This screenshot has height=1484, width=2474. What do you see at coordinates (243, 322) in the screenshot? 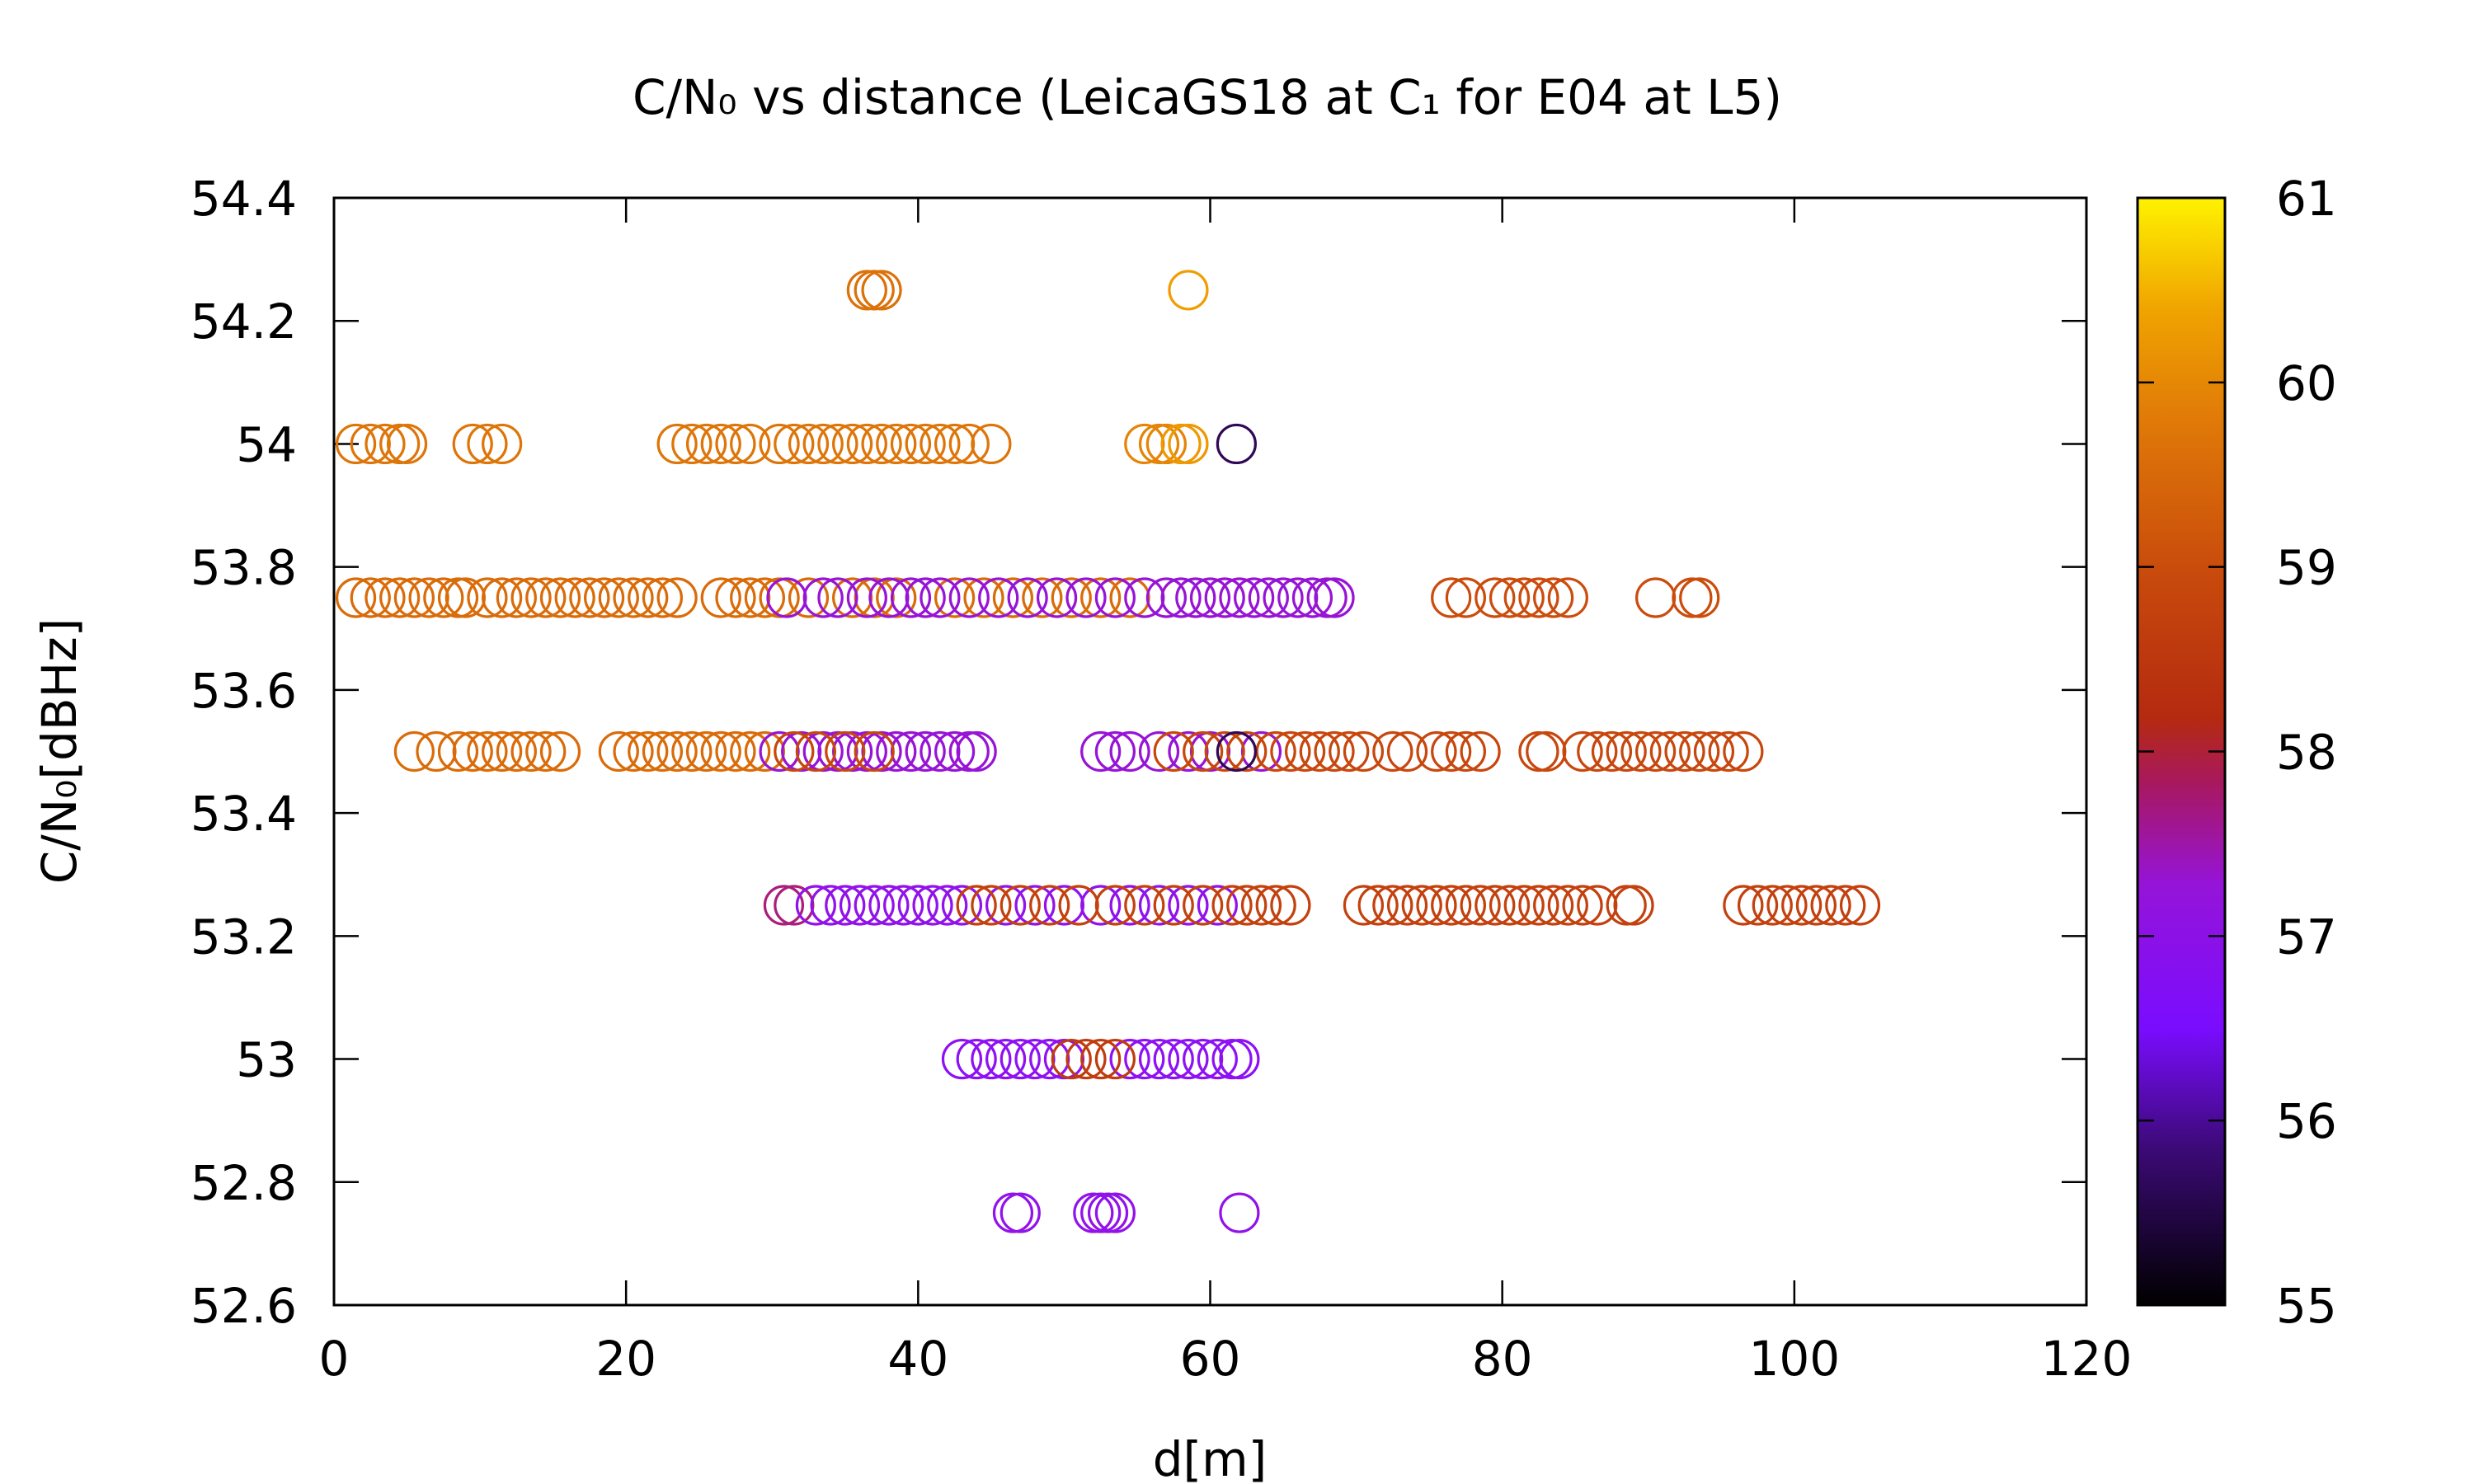
I see `y-tick-label: 54.2` at bounding box center [243, 322].